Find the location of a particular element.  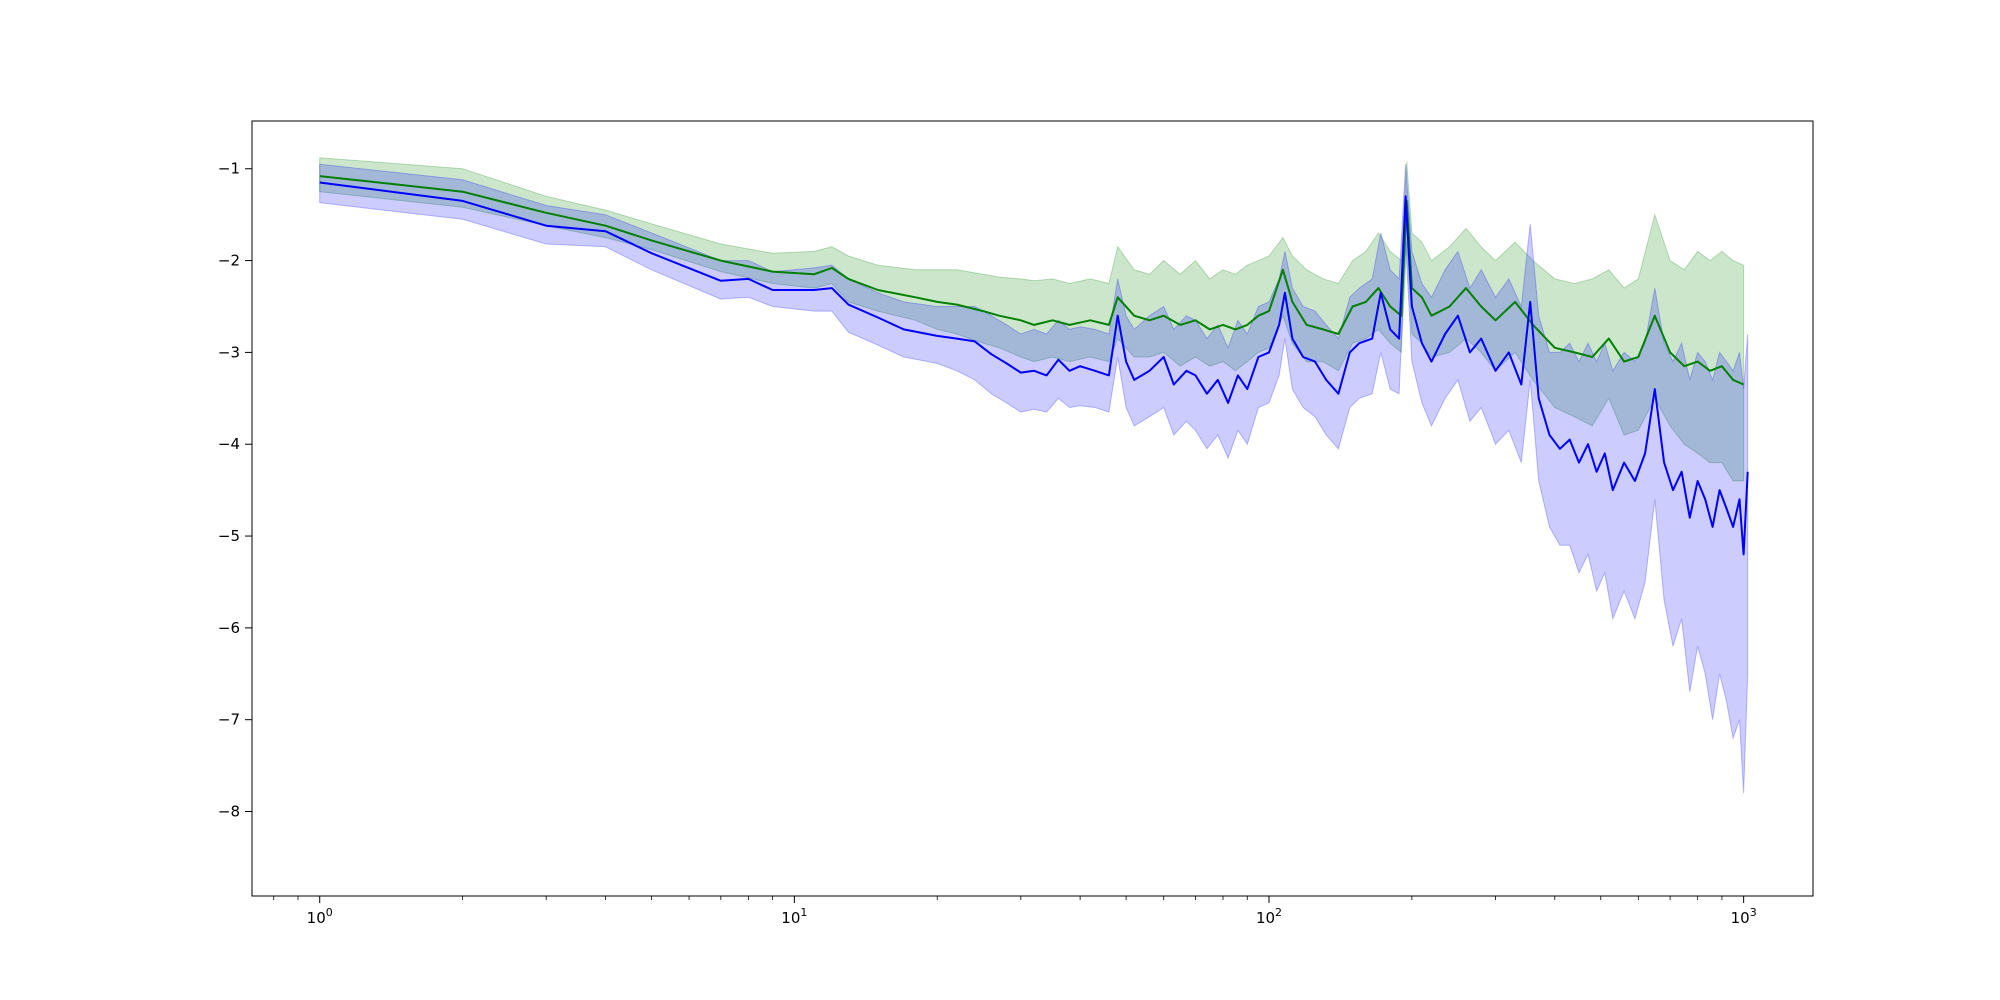

y-tick-label: −1 is located at coordinates (229, 169).